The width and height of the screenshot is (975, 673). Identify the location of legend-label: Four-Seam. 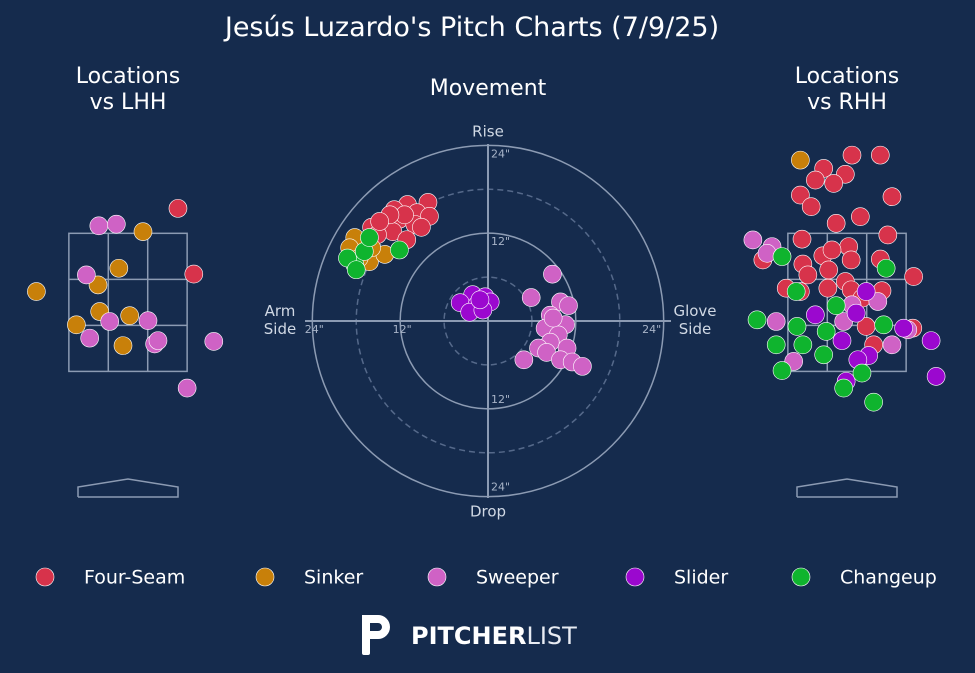
(134, 578).